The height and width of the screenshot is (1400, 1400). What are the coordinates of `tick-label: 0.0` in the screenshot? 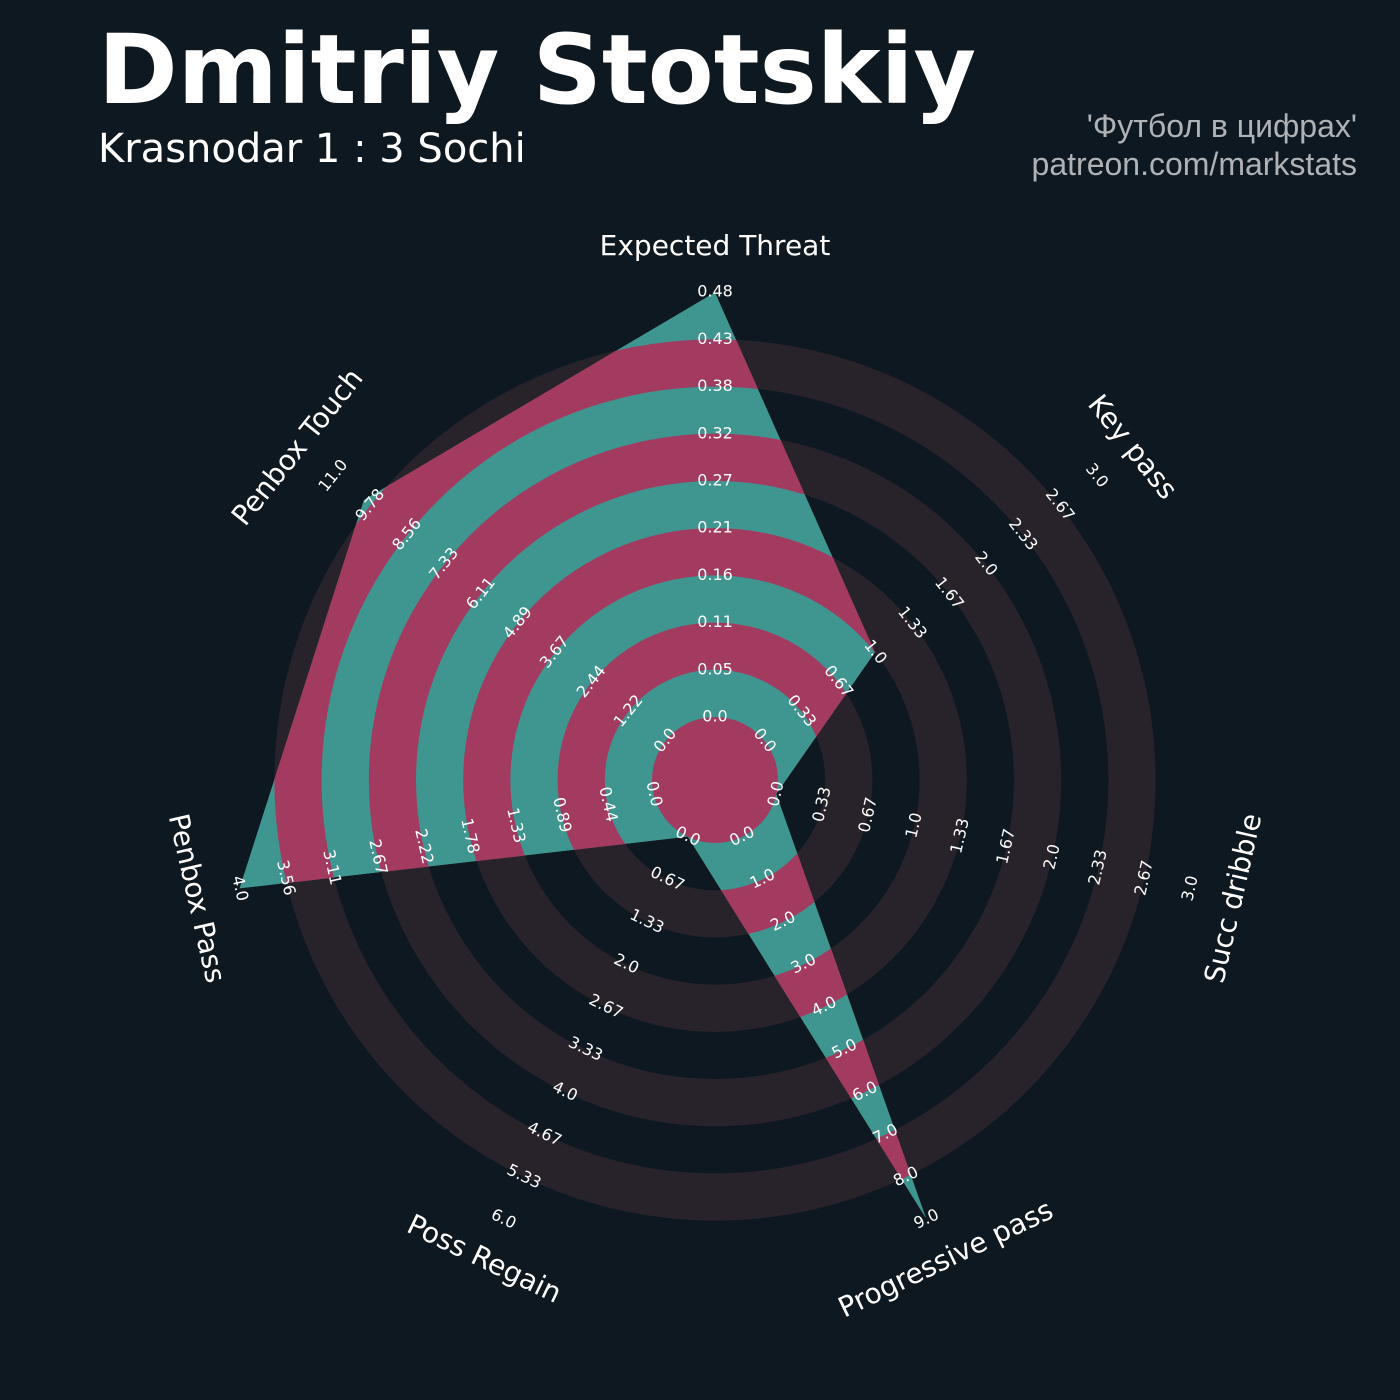 It's located at (714, 716).